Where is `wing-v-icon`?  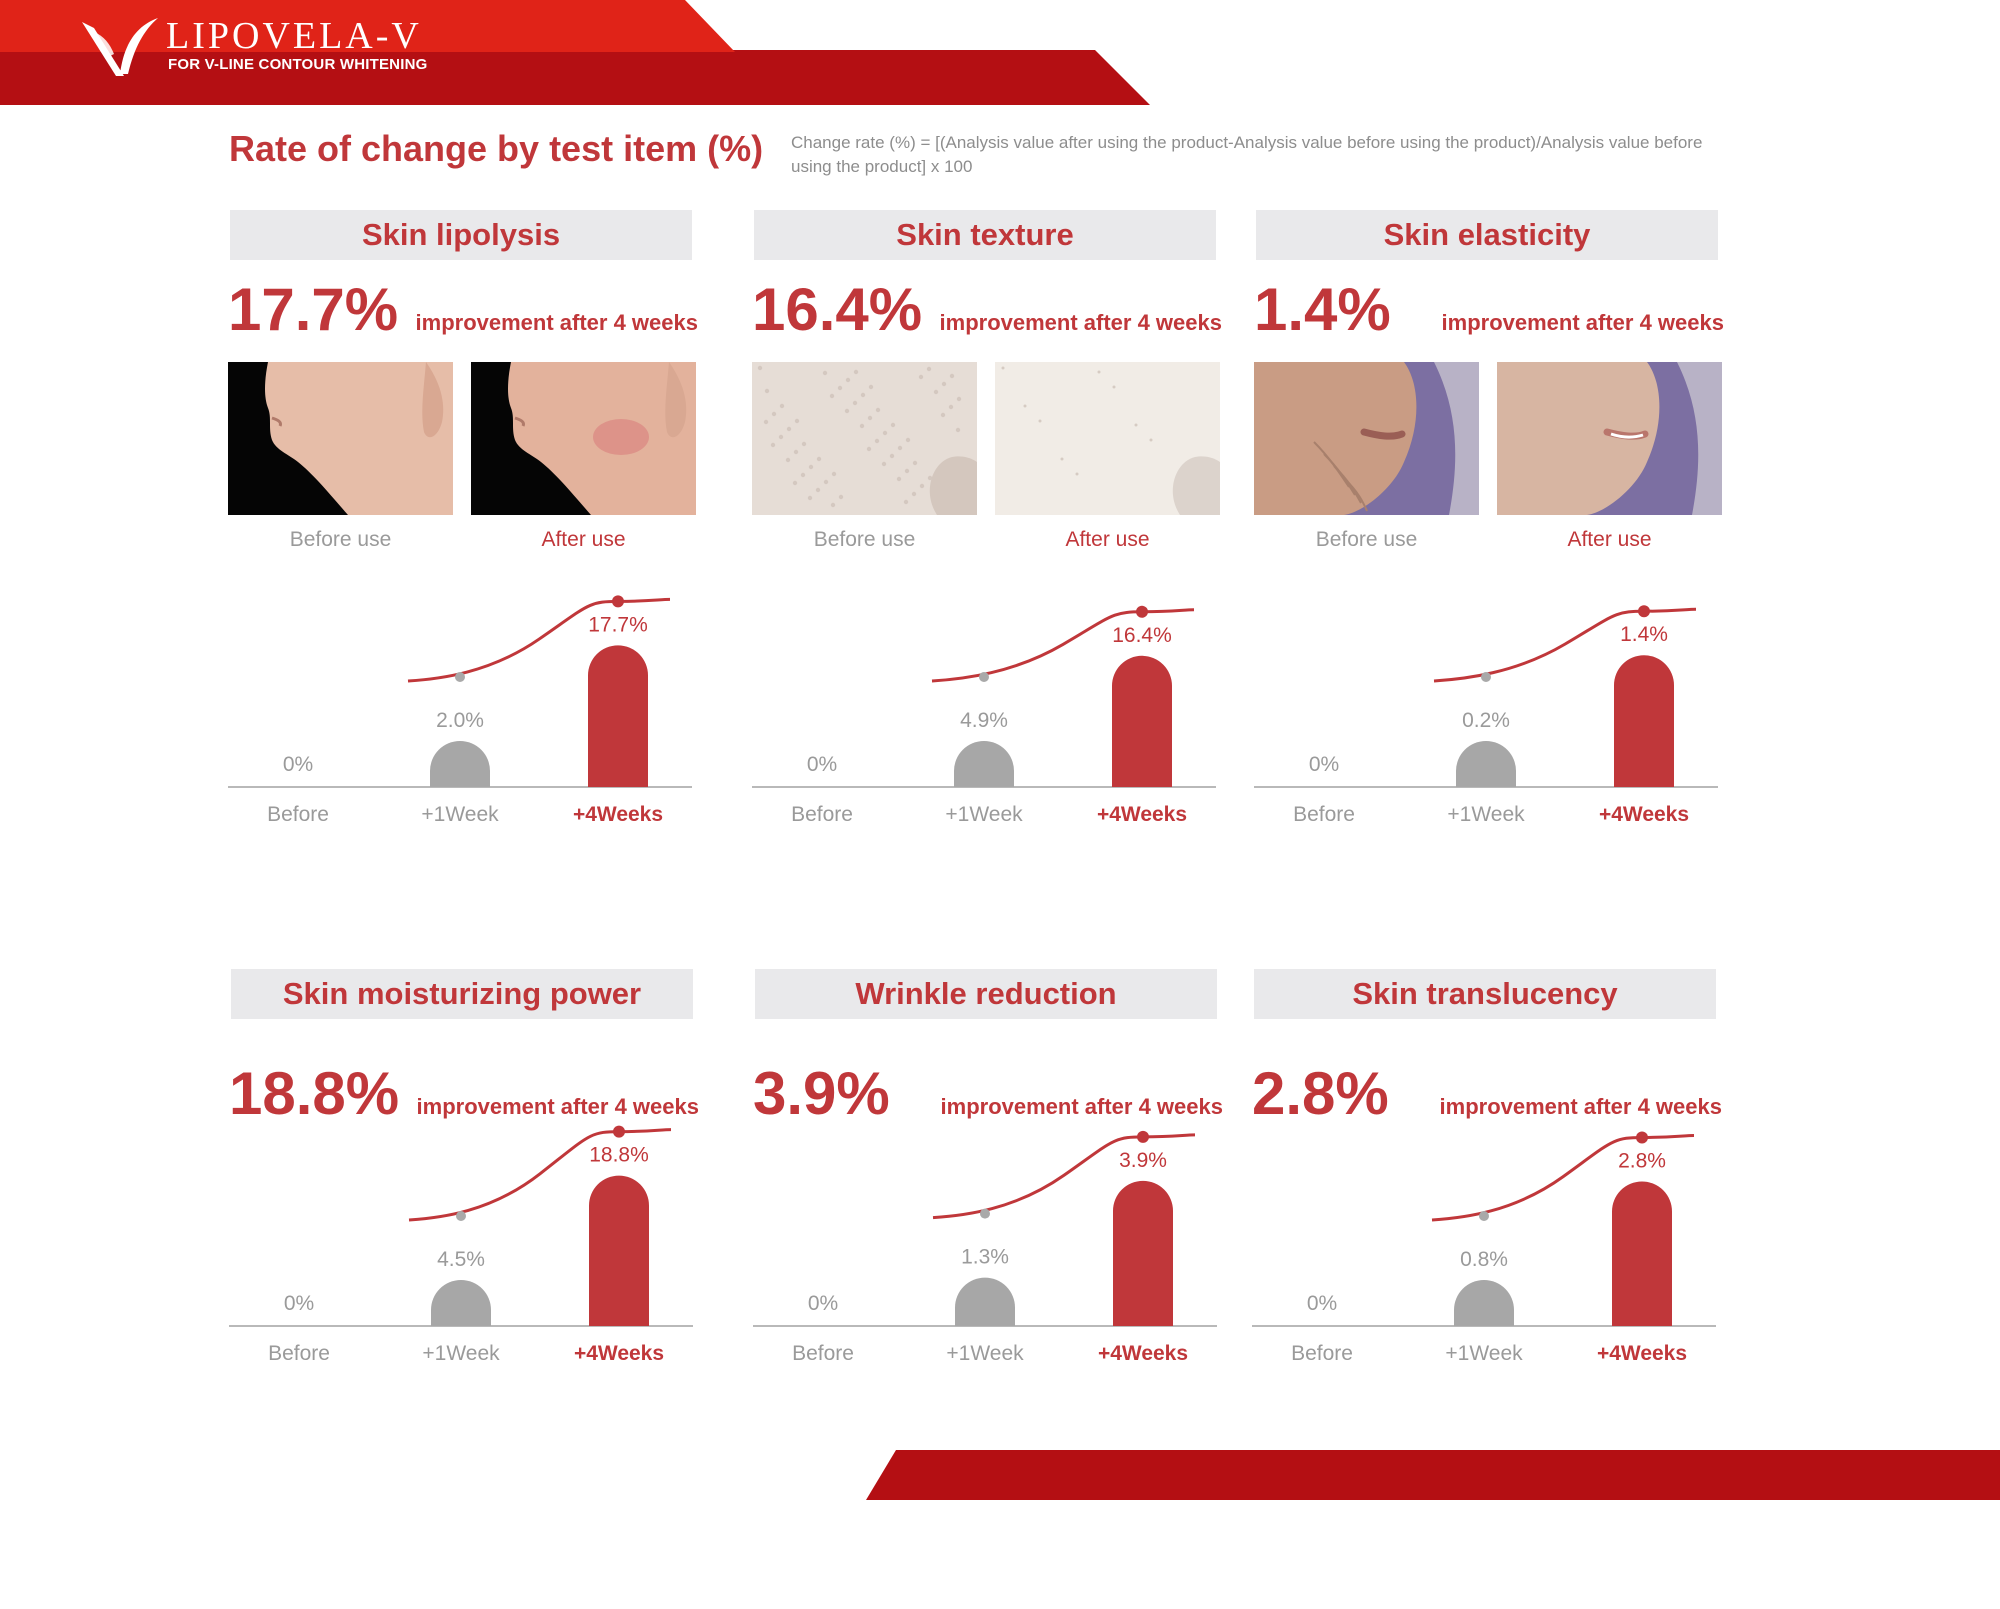
wing-v-icon is located at coordinates (120, 47).